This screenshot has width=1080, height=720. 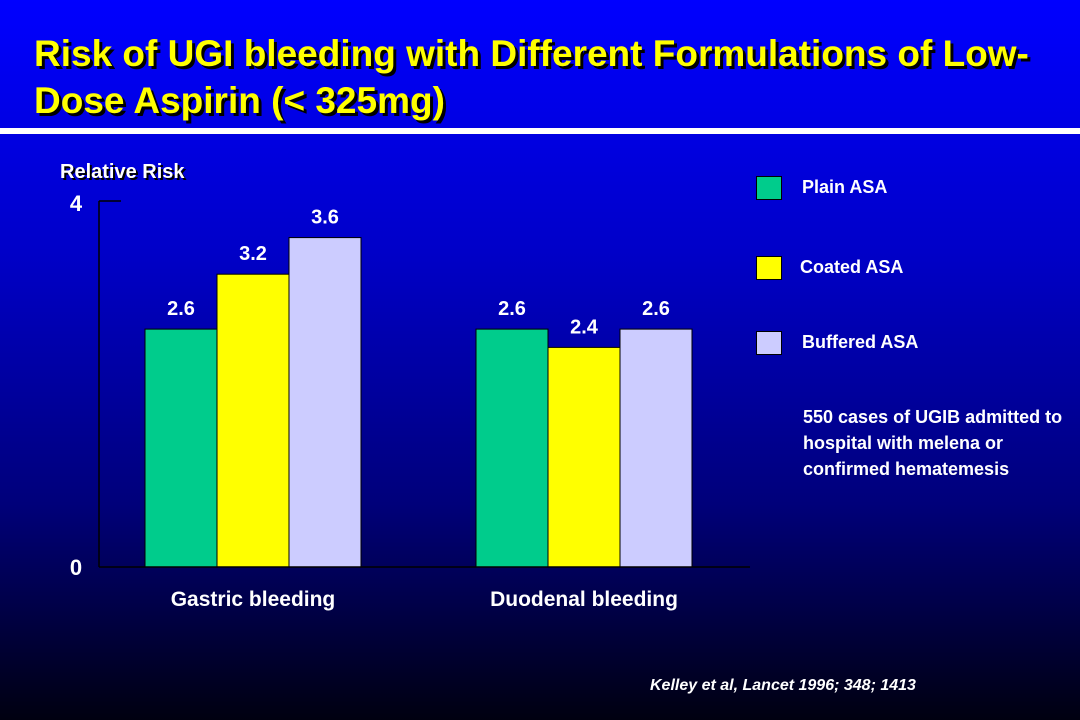 I want to click on legend-swatch-plain-asa, so click(x=769, y=188).